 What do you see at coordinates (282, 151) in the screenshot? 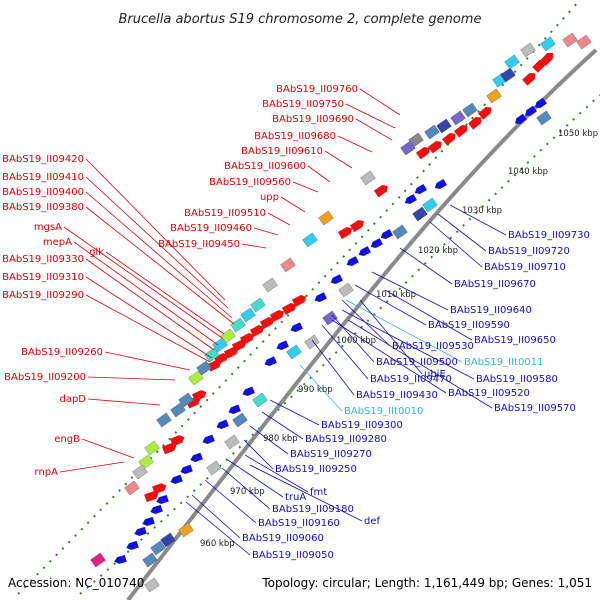
I see `gene-label-babs19-ii09610: BAbS19_II09610` at bounding box center [282, 151].